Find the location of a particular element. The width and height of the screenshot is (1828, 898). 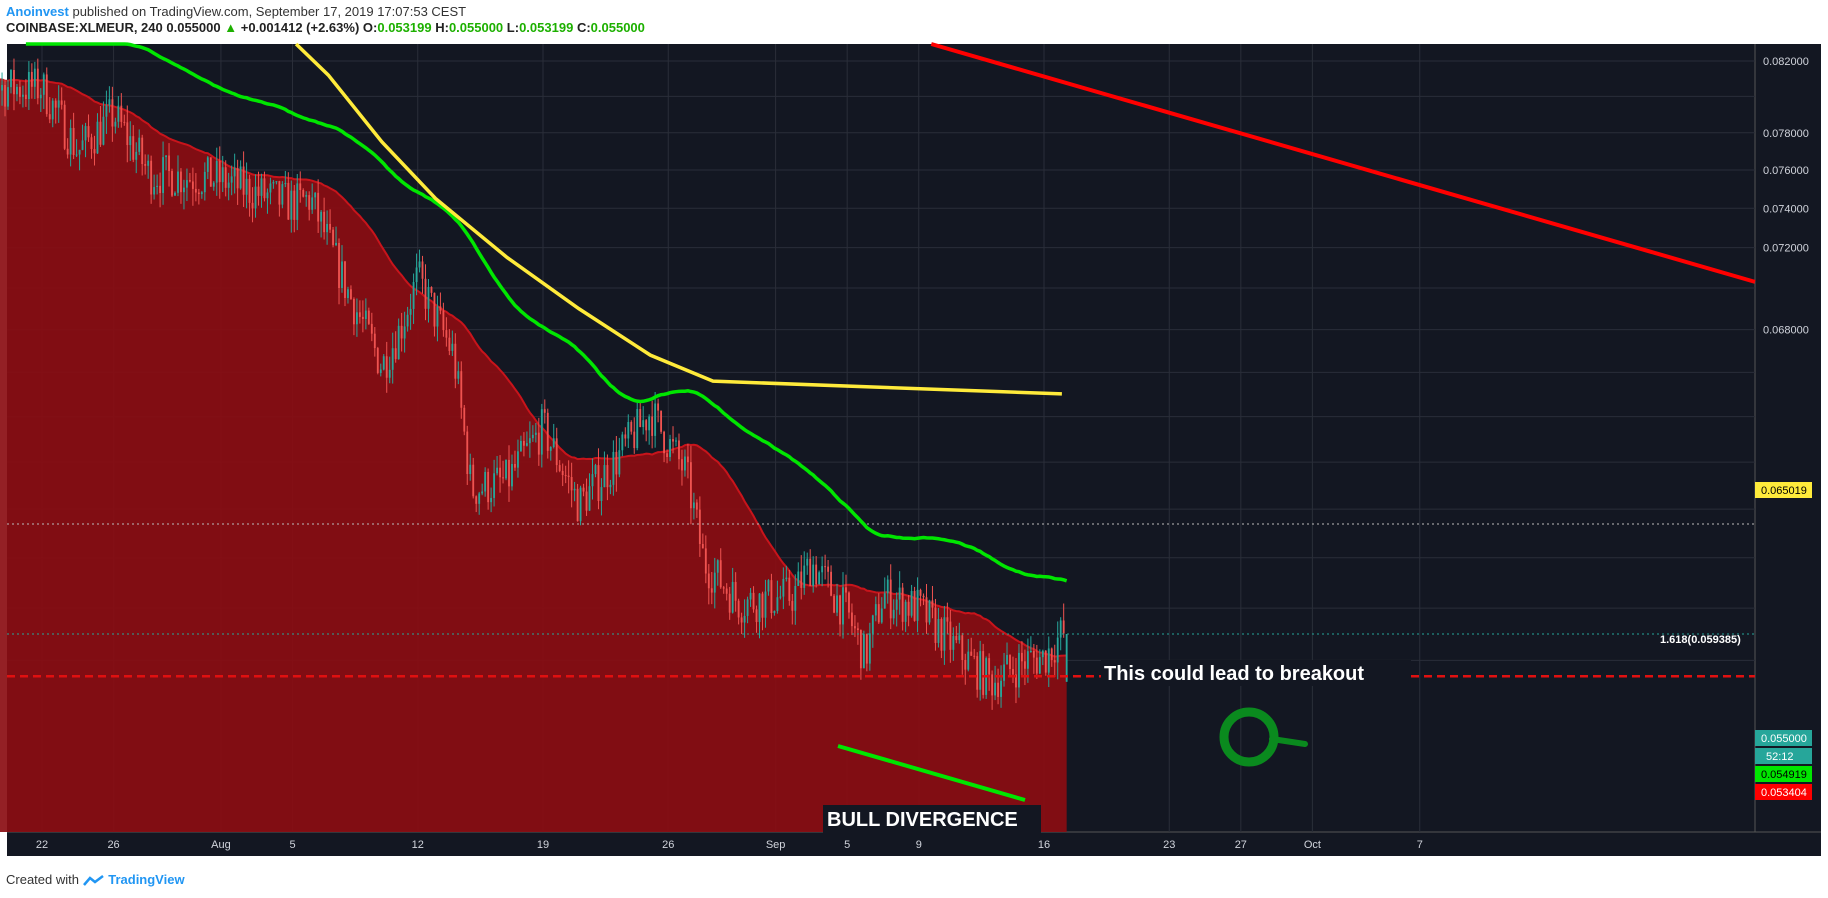

countdown-badge is located at coordinates (1783, 756).